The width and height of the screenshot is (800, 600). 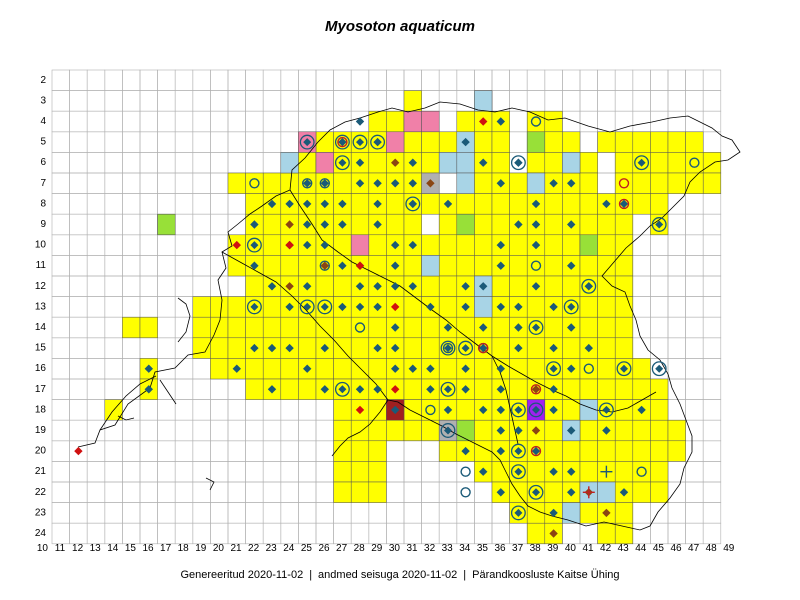 I want to click on footer-organization: Pärandkoosluste Kaitse Ühing, so click(x=546, y=575).